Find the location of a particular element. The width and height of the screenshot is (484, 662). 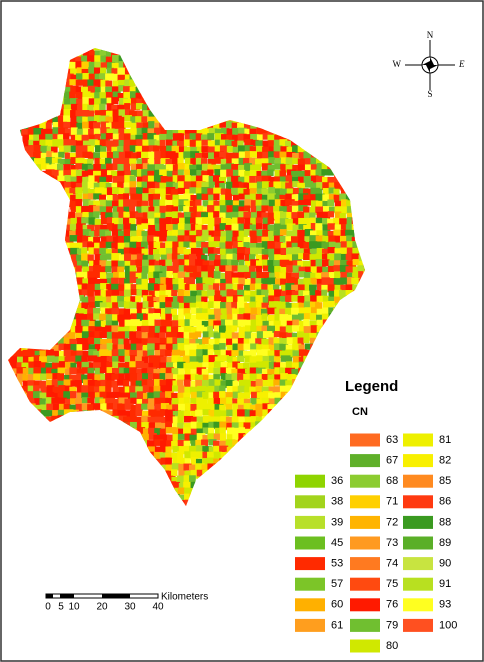

scale-tick-label: 5 is located at coordinates (61, 607).